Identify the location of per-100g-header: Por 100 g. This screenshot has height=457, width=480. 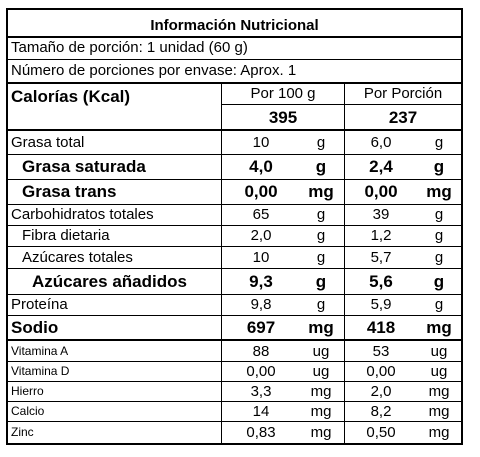
(283, 93).